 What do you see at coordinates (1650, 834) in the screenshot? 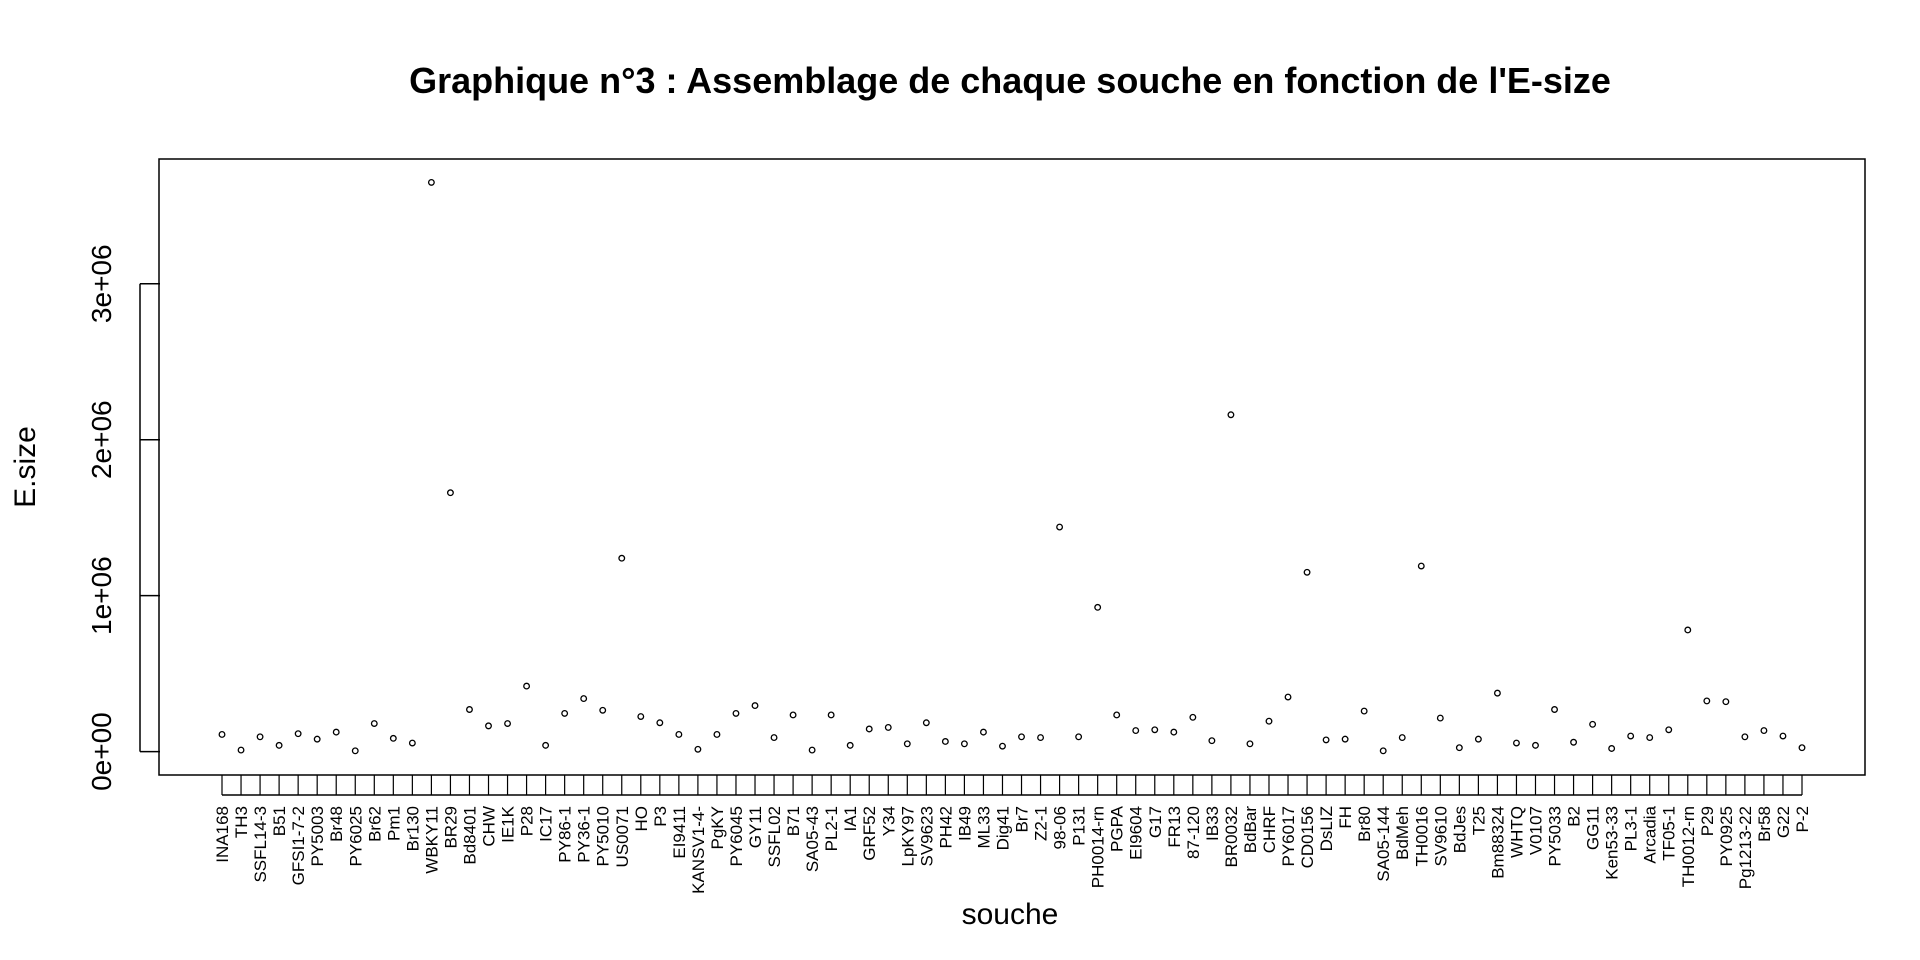
I see `x-tick-label: Arcadia` at bounding box center [1650, 834].